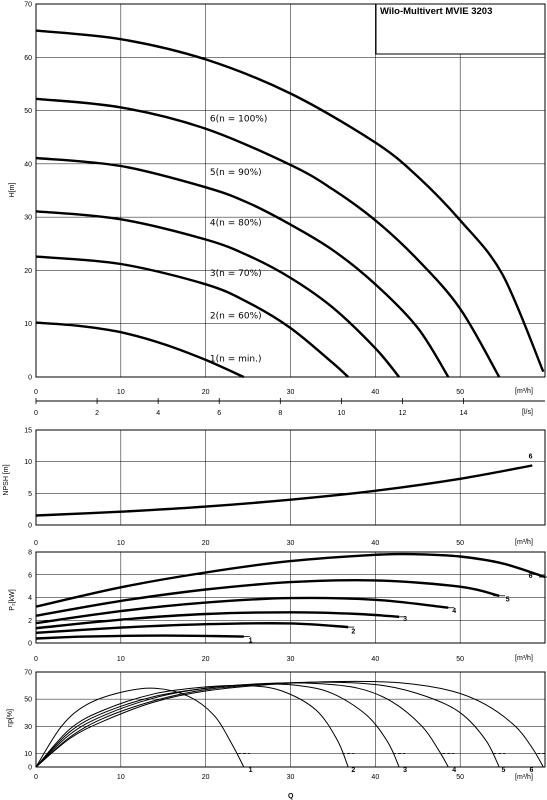  Describe the element at coordinates (30, 553) in the screenshot. I see `power-y-tick-label: 8` at that location.